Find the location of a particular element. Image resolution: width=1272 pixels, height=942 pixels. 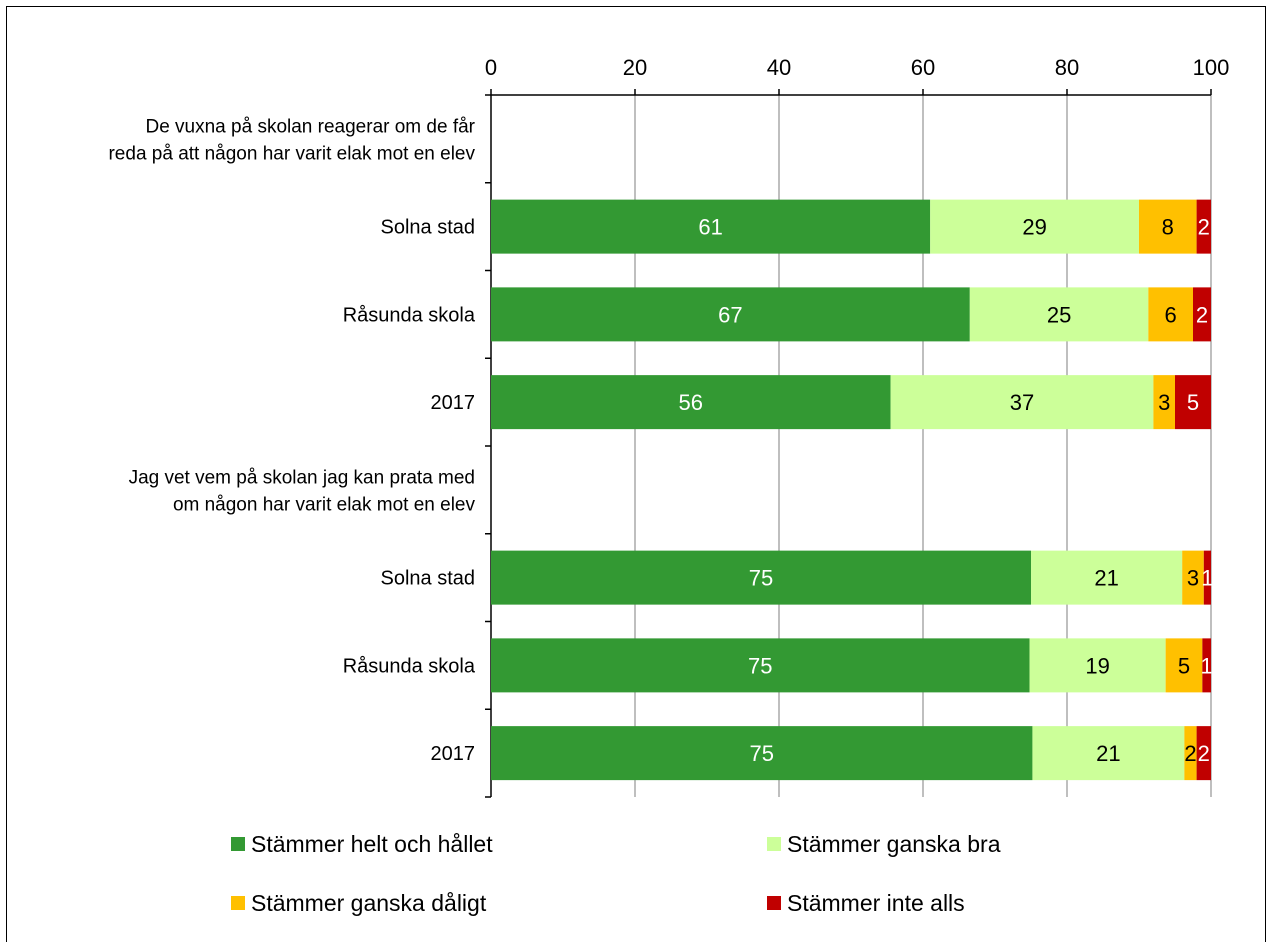

legend-label: Stämmer ganska bra is located at coordinates (894, 844).